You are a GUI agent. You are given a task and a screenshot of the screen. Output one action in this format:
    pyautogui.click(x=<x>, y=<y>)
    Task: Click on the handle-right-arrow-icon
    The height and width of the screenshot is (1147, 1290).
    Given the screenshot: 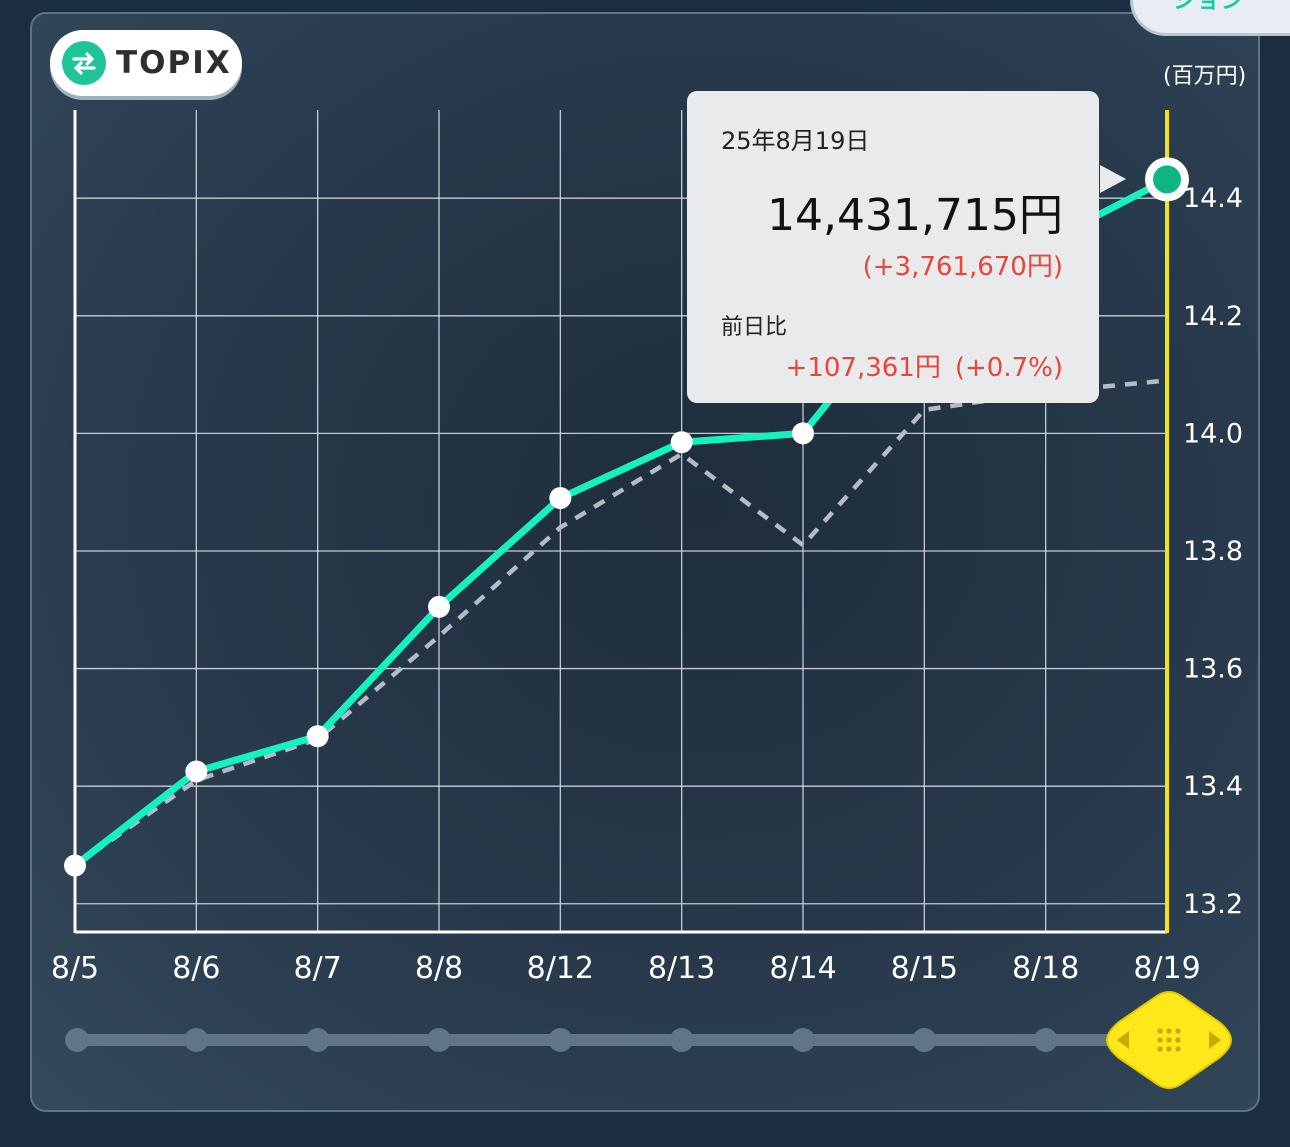 What is the action you would take?
    pyautogui.click(x=1215, y=1040)
    